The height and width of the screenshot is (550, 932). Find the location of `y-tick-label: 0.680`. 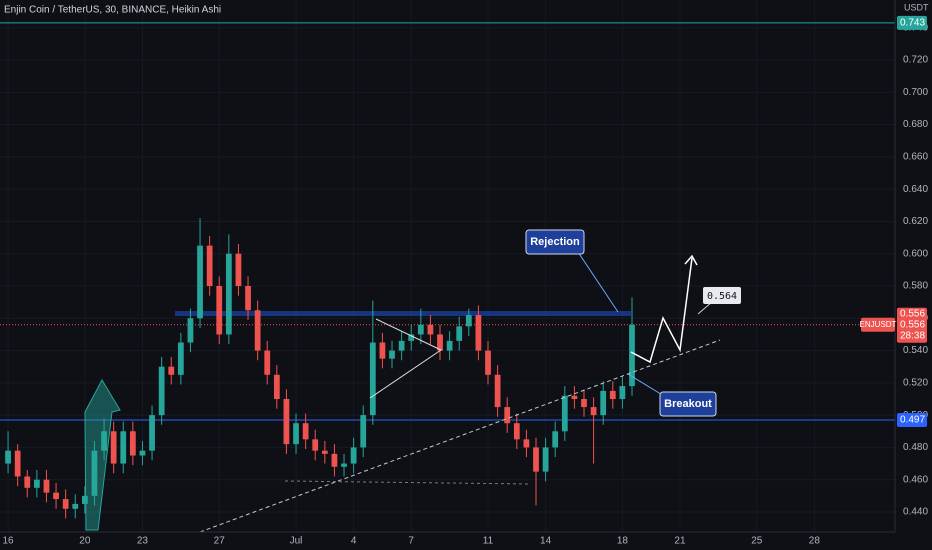

y-tick-label: 0.680 is located at coordinates (915, 124).